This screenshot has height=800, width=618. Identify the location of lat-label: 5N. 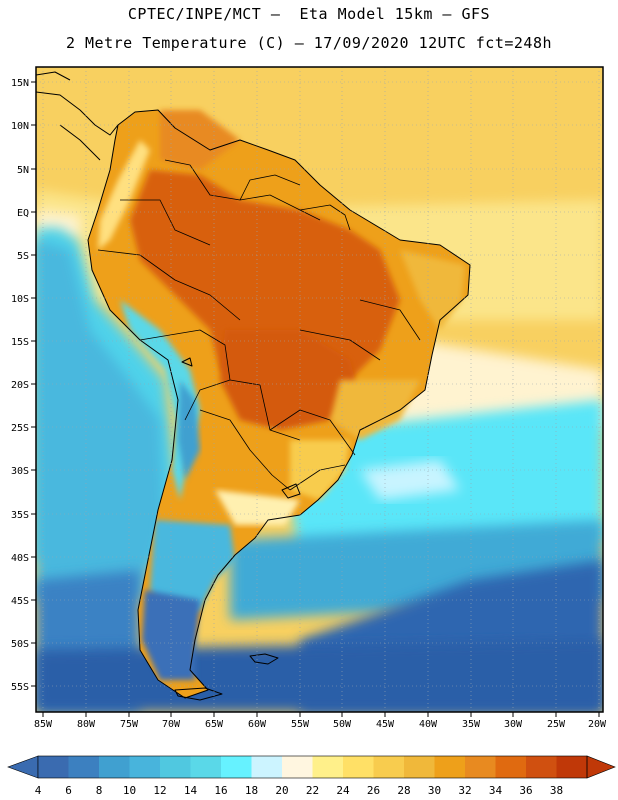
(23, 170).